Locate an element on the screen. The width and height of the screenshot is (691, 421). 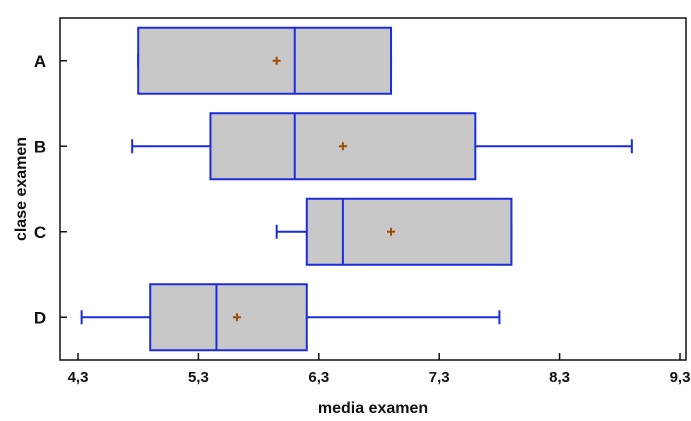
x-tick-label: 7,3 is located at coordinates (439, 377).